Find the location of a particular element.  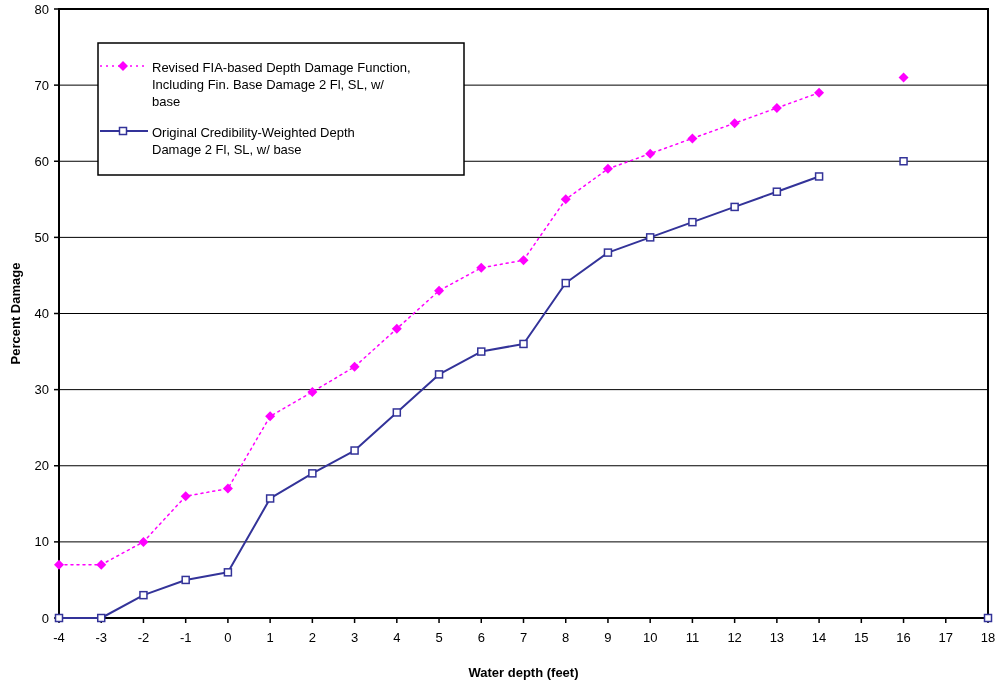

y-tick-label: 60 is located at coordinates (41, 161).